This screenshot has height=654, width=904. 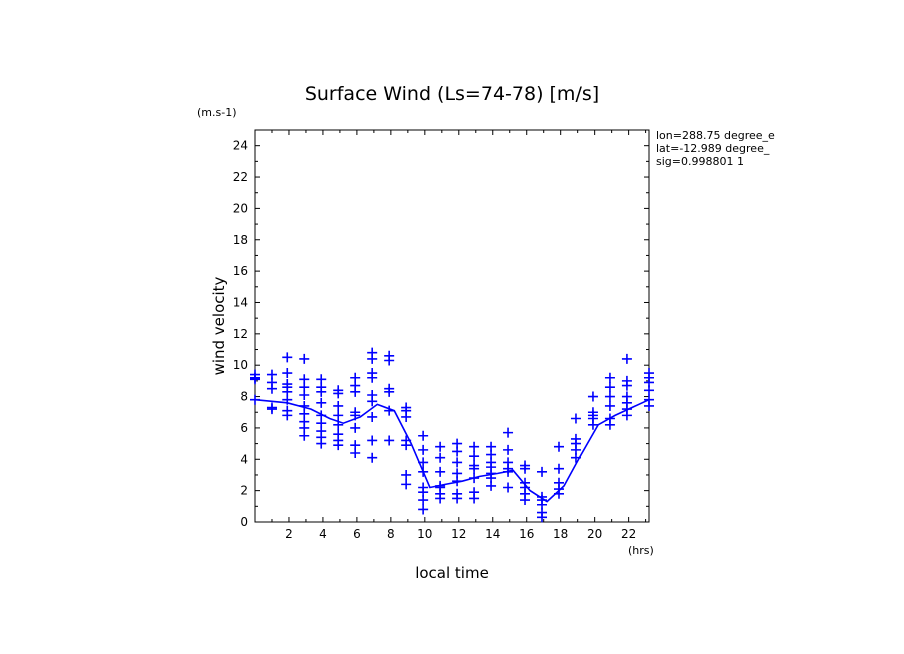 I want to click on x-tick-label: 18, so click(x=560, y=534).